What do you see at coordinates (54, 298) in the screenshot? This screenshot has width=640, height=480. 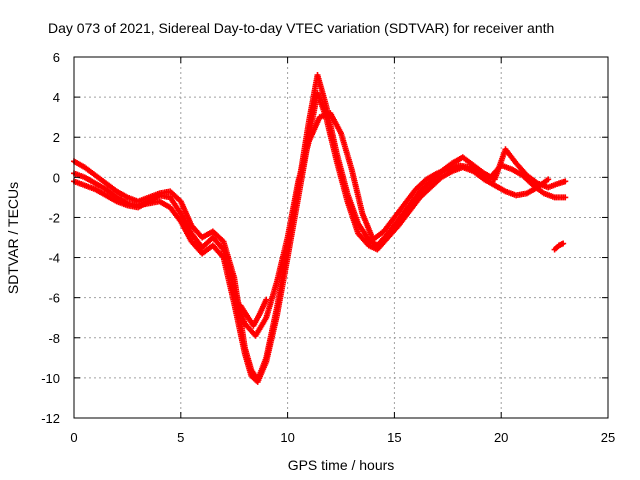 I see `y-tick-label: -6` at bounding box center [54, 298].